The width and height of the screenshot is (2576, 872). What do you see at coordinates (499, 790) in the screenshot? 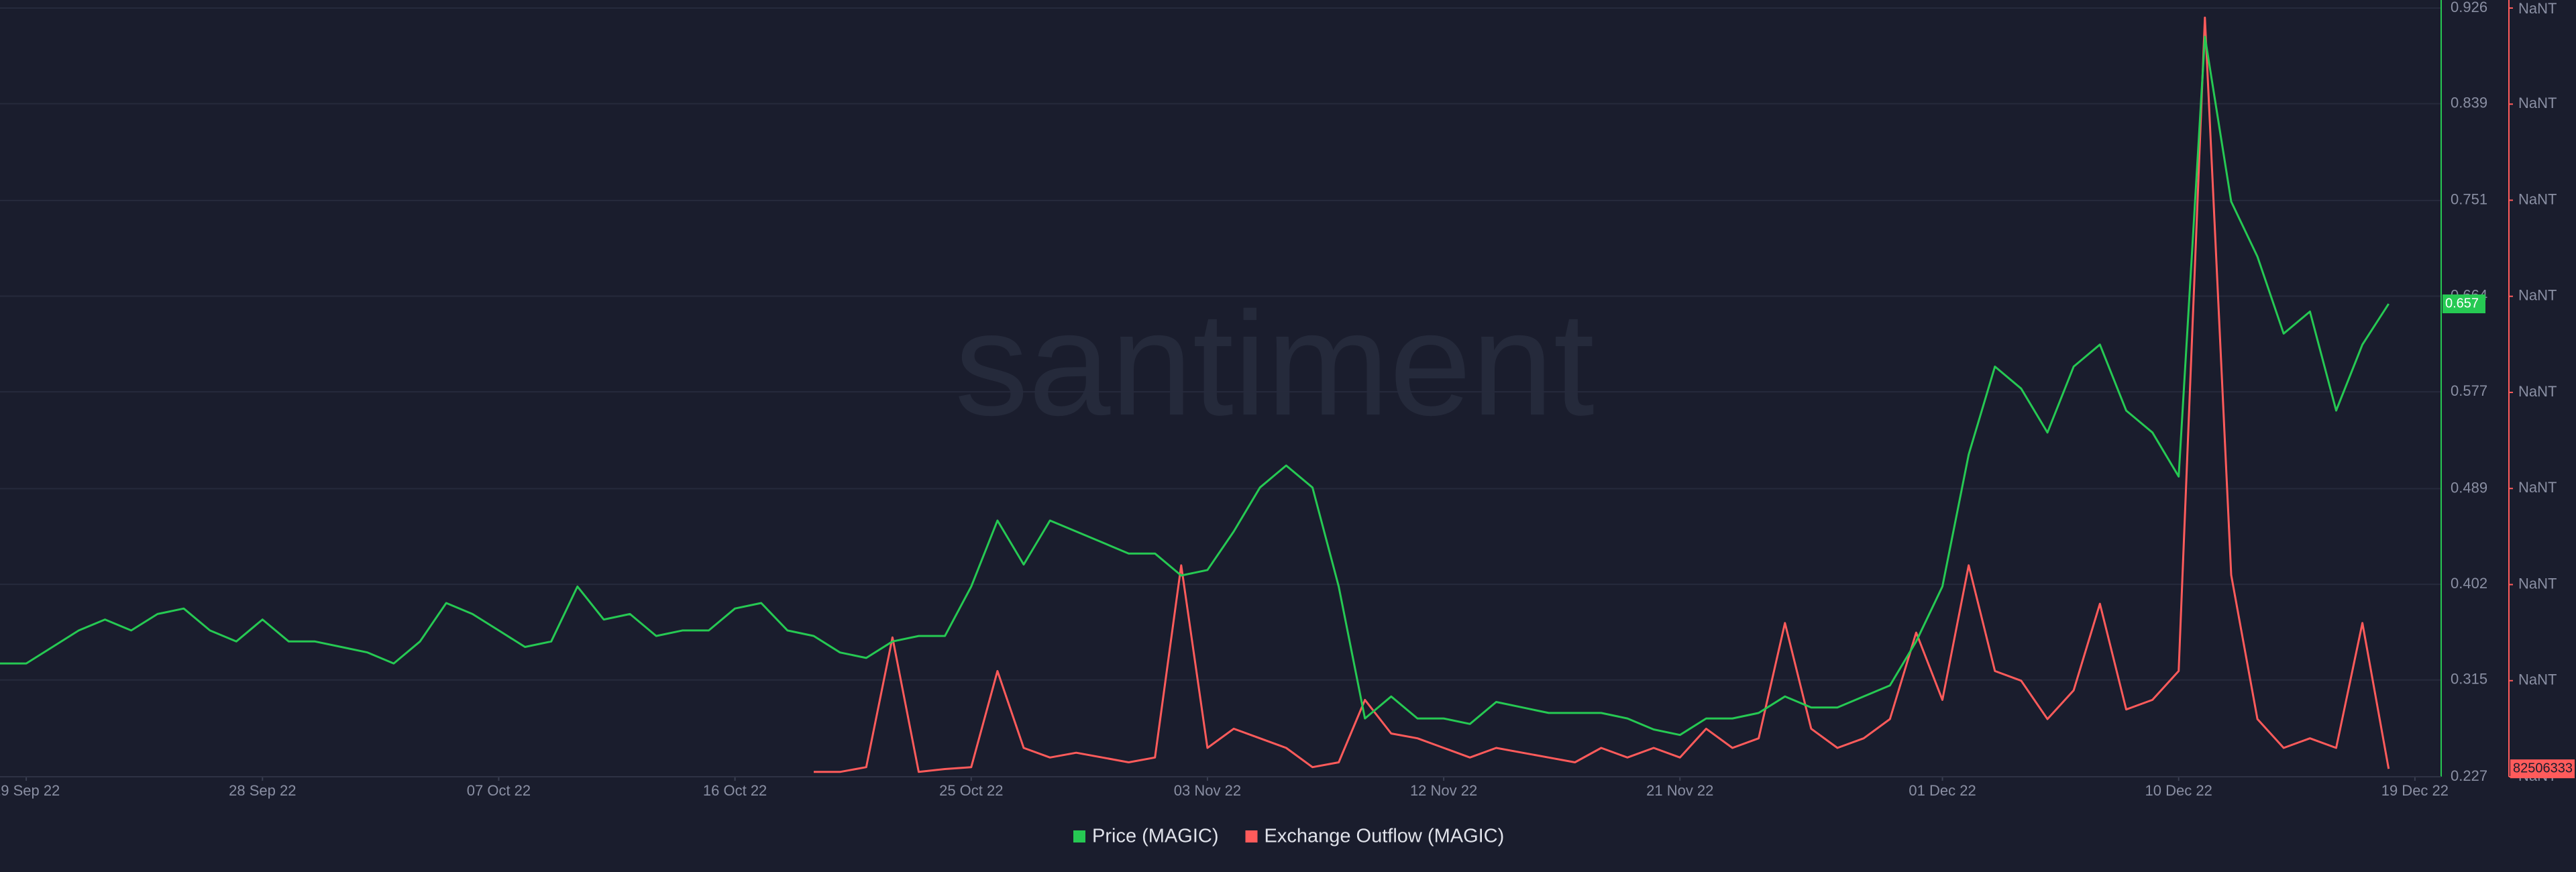
I see `x-tick-label: 07 Oct 22` at bounding box center [499, 790].